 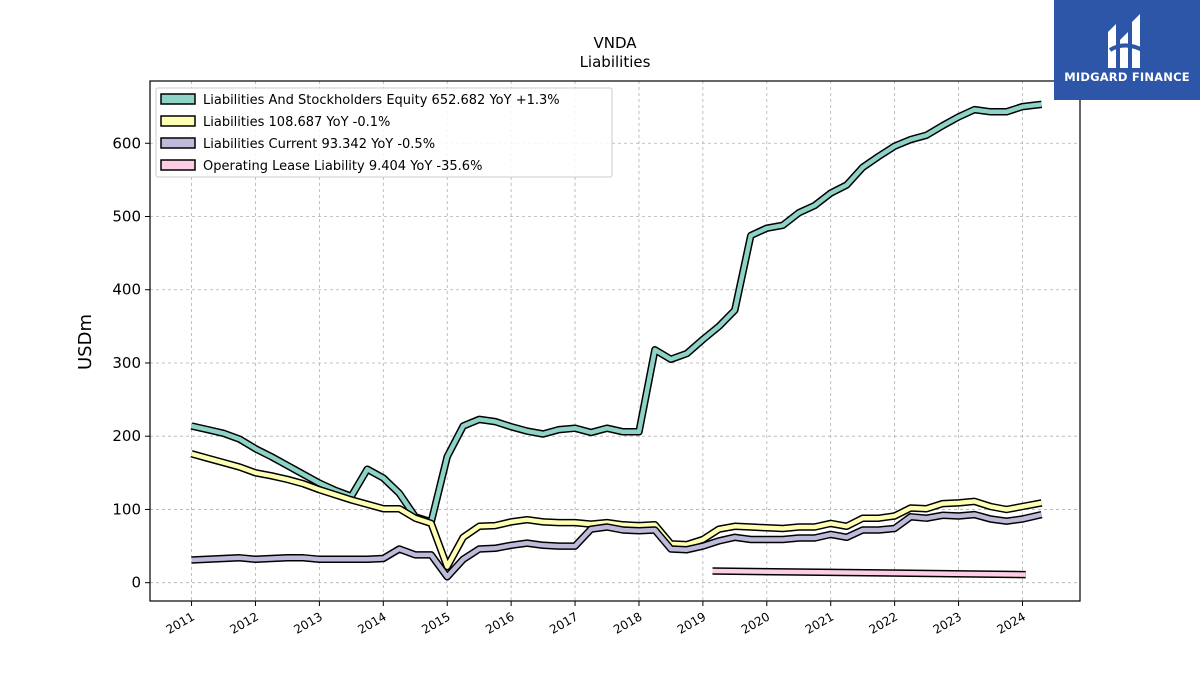 I want to click on x-tick-label: 2023, so click(x=947, y=622).